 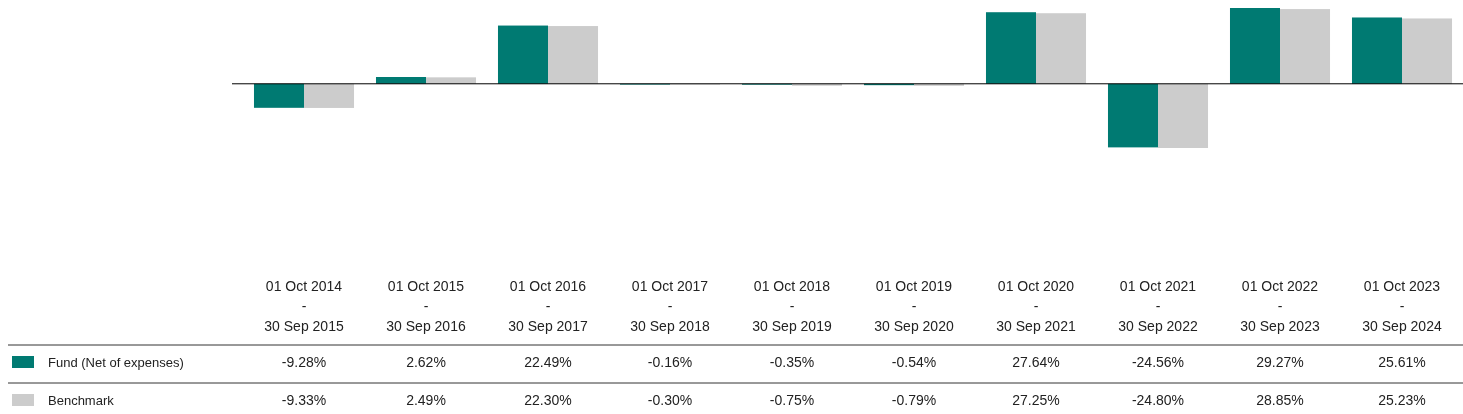 What do you see at coordinates (1036, 362) in the screenshot?
I see `data-label: 27.64%` at bounding box center [1036, 362].